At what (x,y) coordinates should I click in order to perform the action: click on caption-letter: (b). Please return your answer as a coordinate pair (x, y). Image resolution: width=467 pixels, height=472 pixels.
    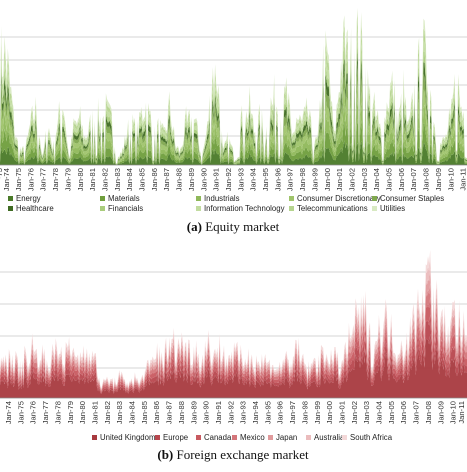
    Looking at the image, I should click on (165, 454).